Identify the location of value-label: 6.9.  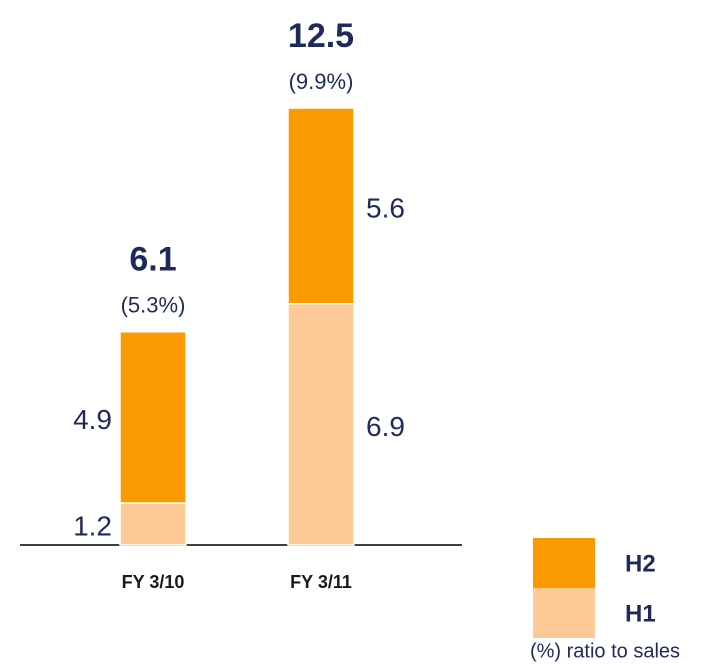
(385, 426).